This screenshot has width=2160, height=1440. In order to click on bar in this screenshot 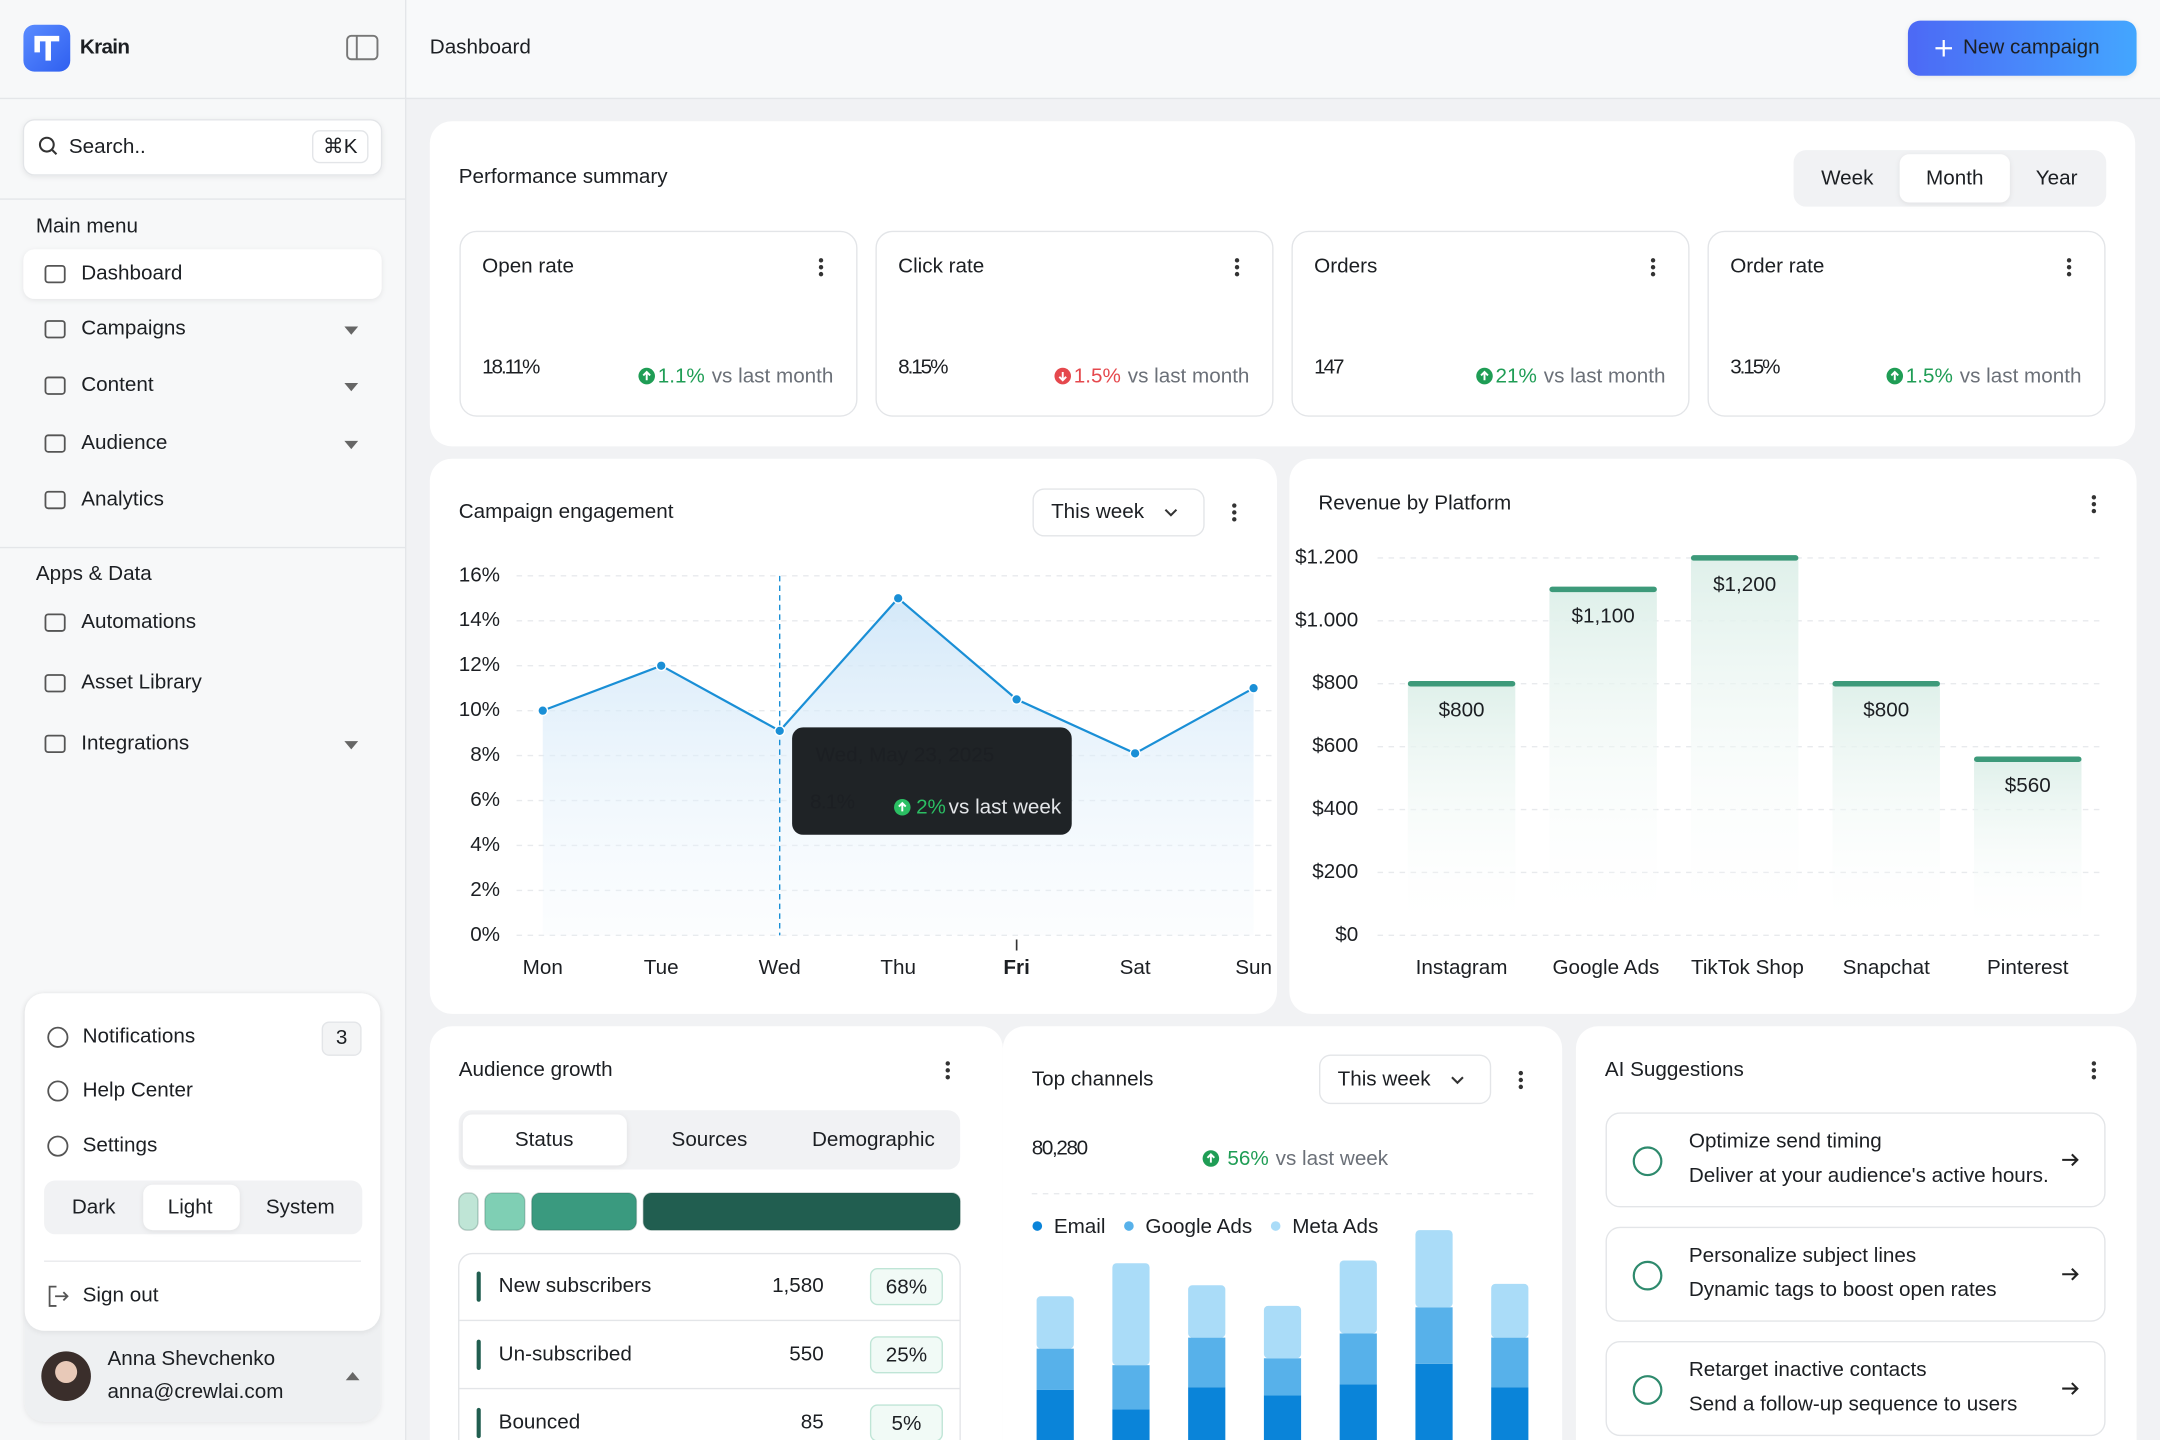, I will do `click(1744, 746)`.